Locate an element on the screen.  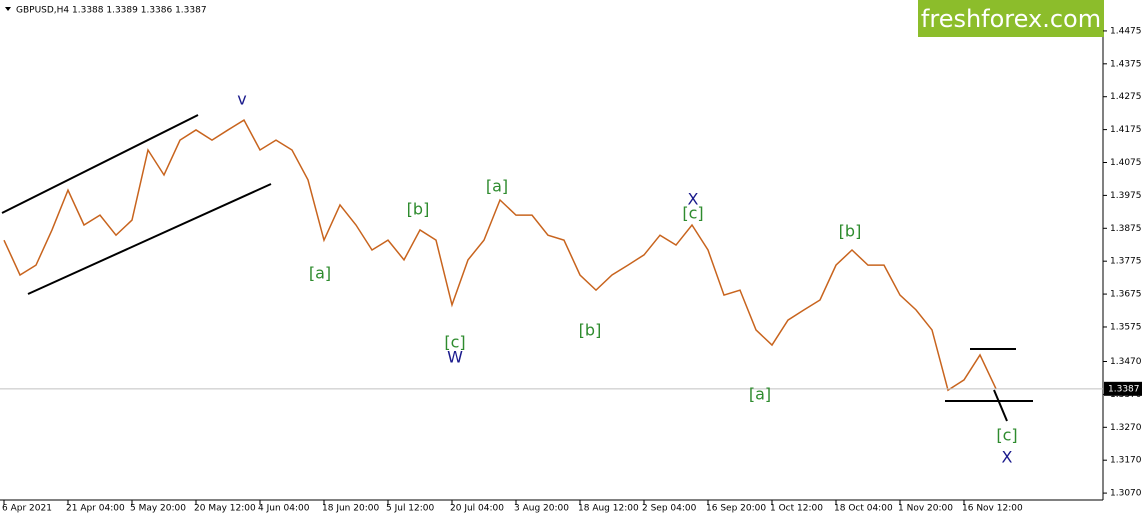
y-tick-label: 1.3875 is located at coordinates (1126, 229).